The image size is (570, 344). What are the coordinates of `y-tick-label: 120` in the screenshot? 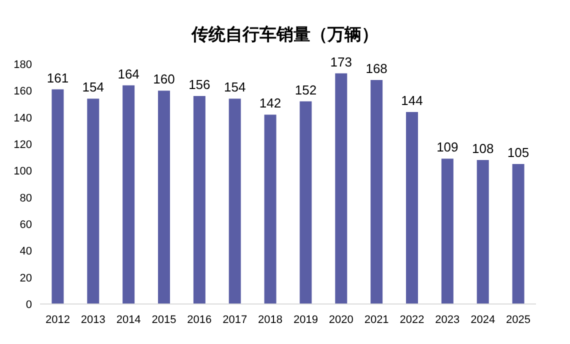 It's located at (23, 145).